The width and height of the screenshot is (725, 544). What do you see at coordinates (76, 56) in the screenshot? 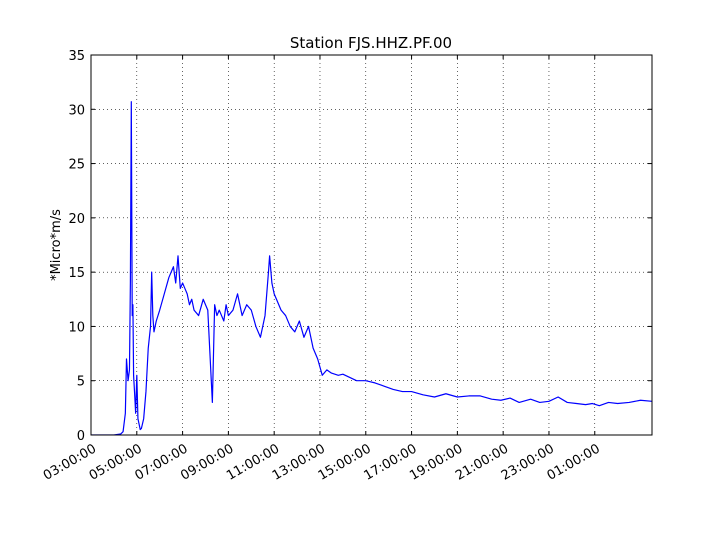
I see `y-tick-label: 35` at bounding box center [76, 56].